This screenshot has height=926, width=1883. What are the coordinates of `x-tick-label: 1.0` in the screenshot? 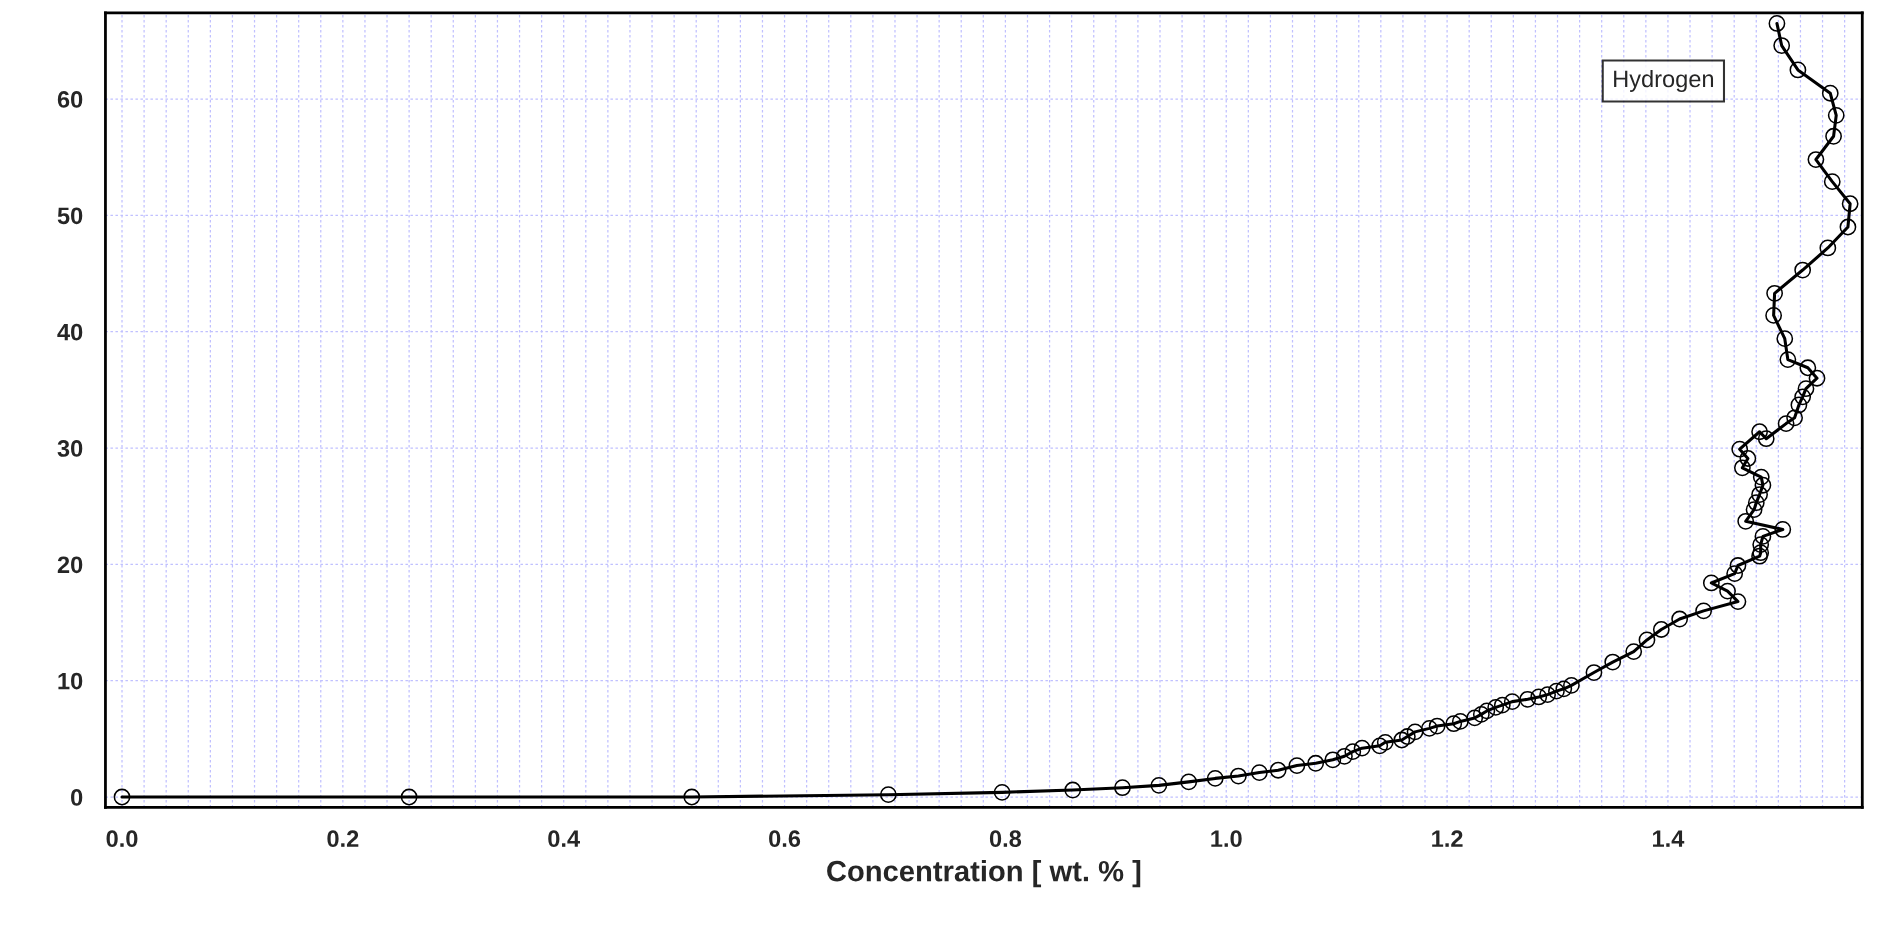 It's located at (1226, 839).